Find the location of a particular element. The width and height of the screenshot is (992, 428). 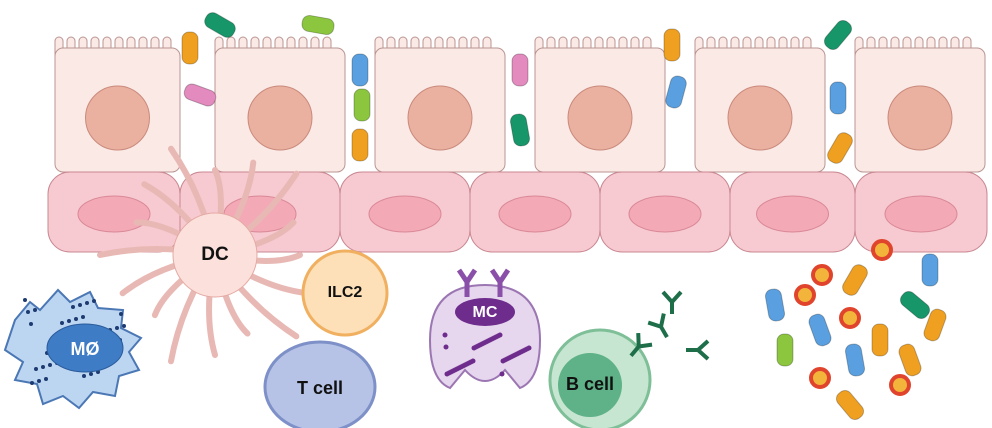

macrophage-nucleus is located at coordinates (85, 348).